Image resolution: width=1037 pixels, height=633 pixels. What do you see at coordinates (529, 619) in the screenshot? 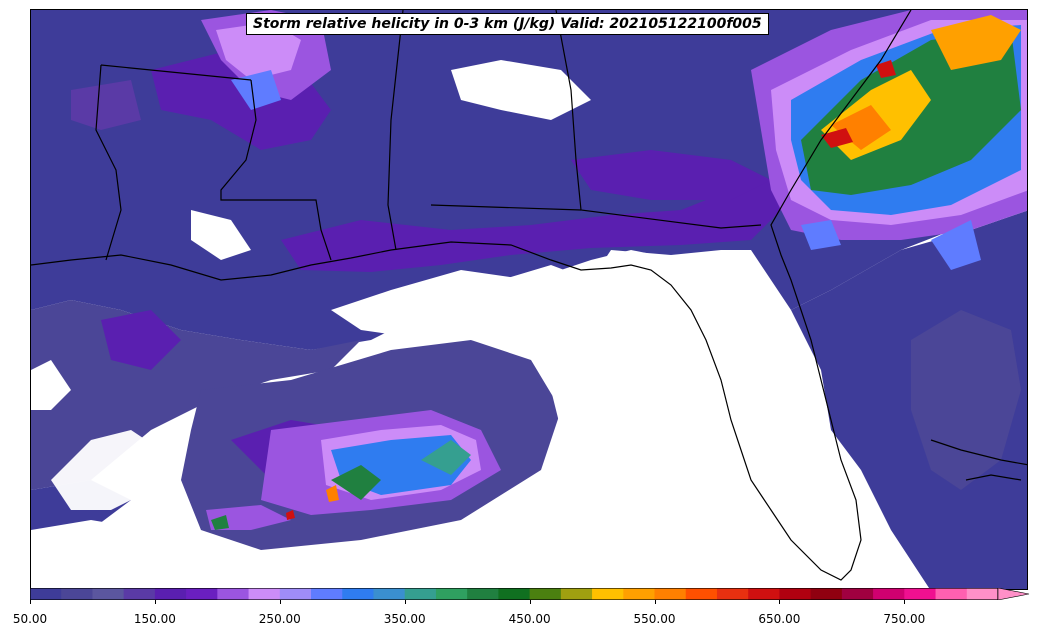
I see `colorbar-tick-label: 450.00` at bounding box center [529, 619].